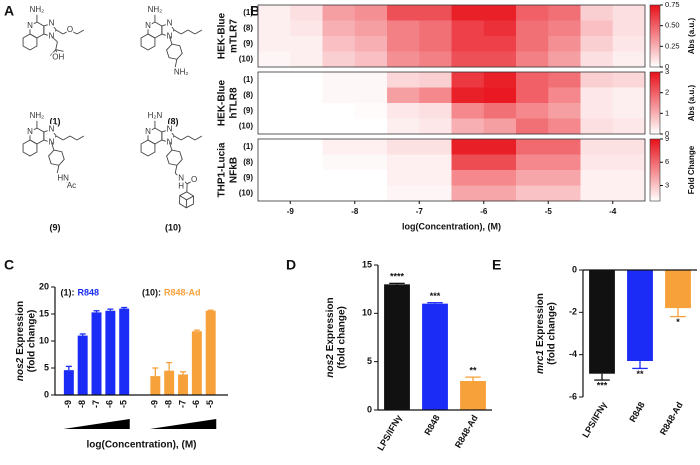 The height and width of the screenshot is (465, 700). I want to click on y-tick-label: -4, so click(573, 354).